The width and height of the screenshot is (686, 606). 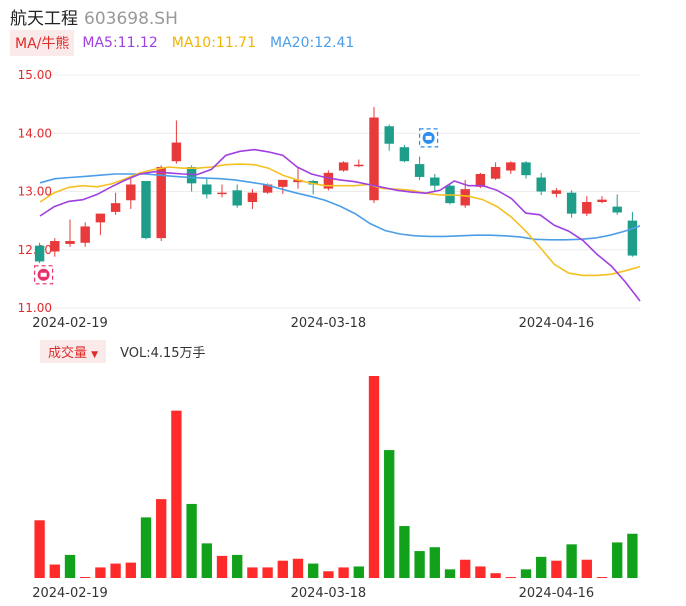 What do you see at coordinates (35, 133) in the screenshot?
I see `y-tick-label: 14.00` at bounding box center [35, 133].